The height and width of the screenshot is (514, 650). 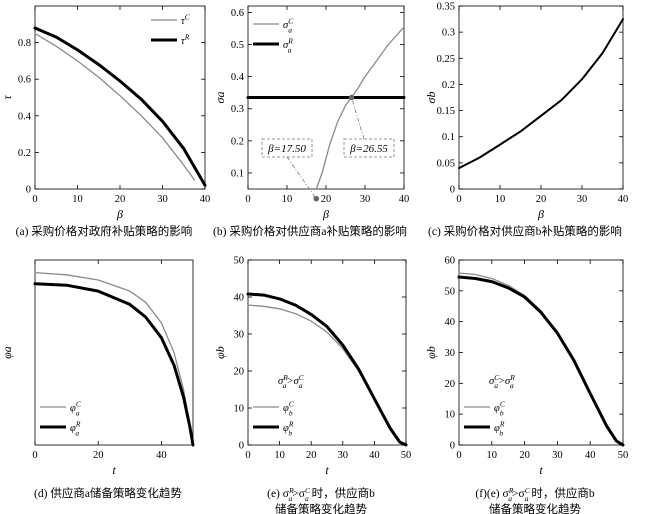 I want to click on chart-d: 0 20 40 t φa φC a φR a (d) 供应商a储备策略变化趋势, so click(x=97, y=379).